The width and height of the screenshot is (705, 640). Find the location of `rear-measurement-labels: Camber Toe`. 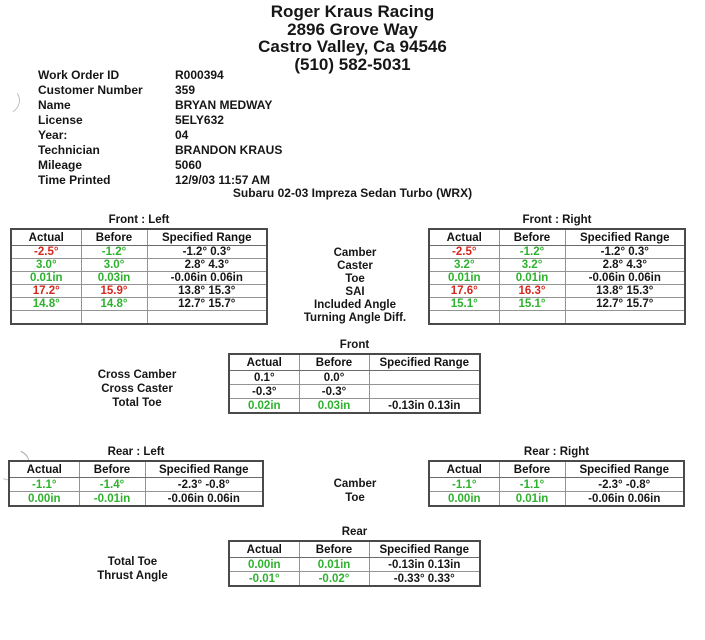

rear-measurement-labels: Camber Toe is located at coordinates (355, 491).